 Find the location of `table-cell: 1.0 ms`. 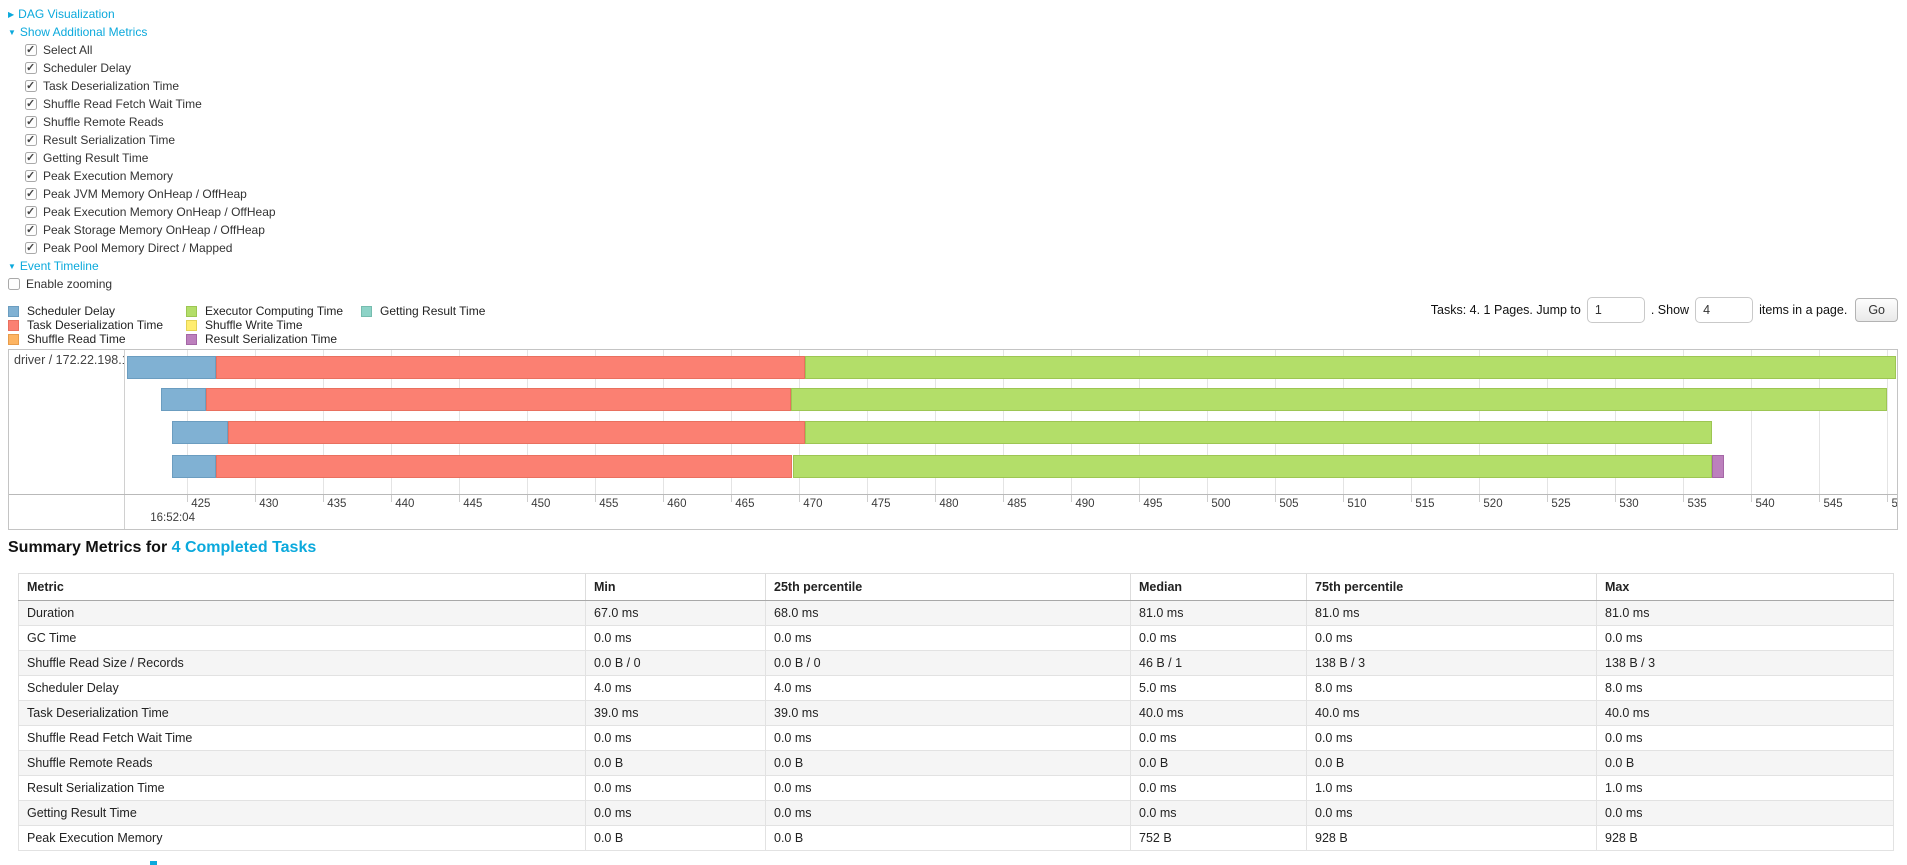

table-cell: 1.0 ms is located at coordinates (1451, 788).